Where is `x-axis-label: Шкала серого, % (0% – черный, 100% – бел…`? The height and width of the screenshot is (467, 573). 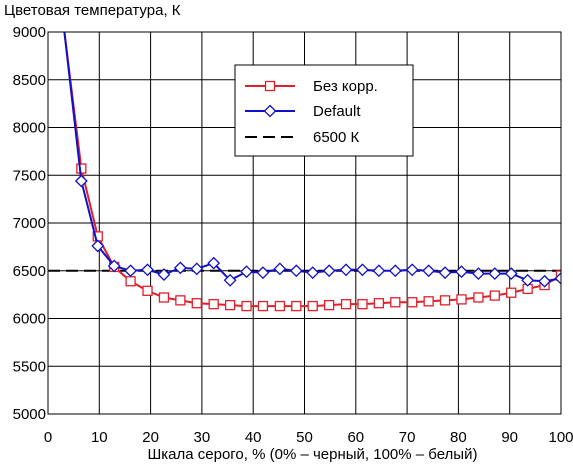
x-axis-label: Шкала серого, % (0% – черный, 100% – бел… is located at coordinates (313, 454).